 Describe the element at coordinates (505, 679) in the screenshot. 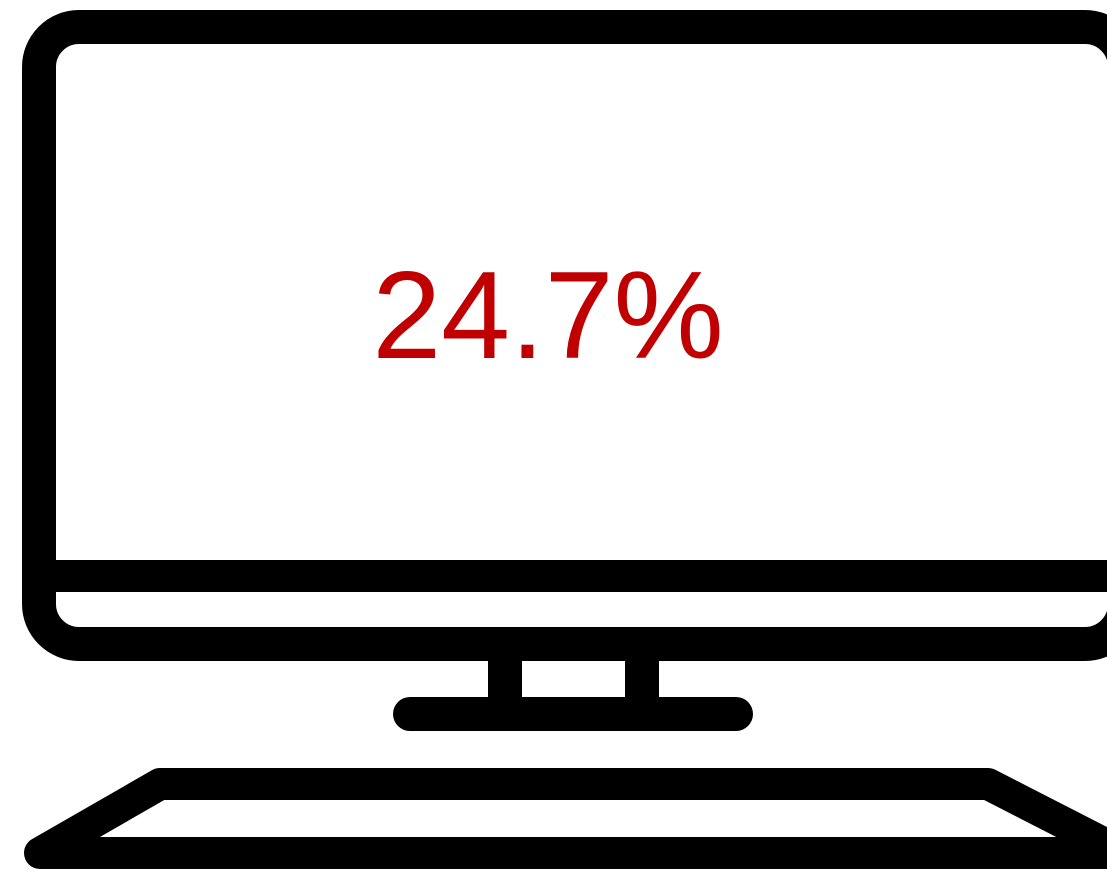

I see `stand-left` at that location.